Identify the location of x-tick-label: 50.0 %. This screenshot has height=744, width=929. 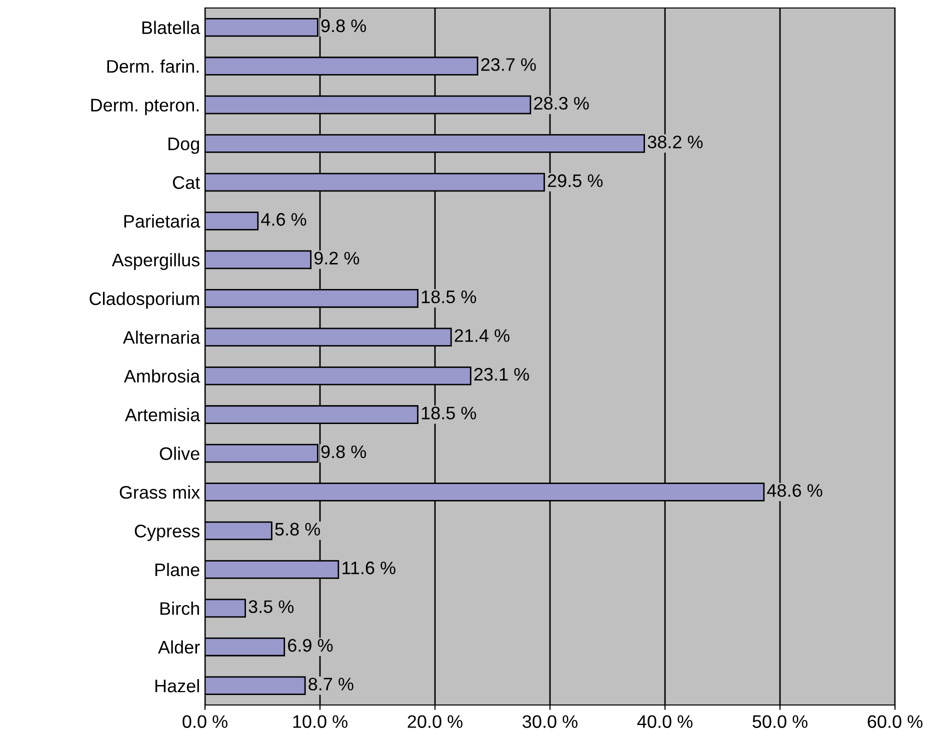
(780, 721).